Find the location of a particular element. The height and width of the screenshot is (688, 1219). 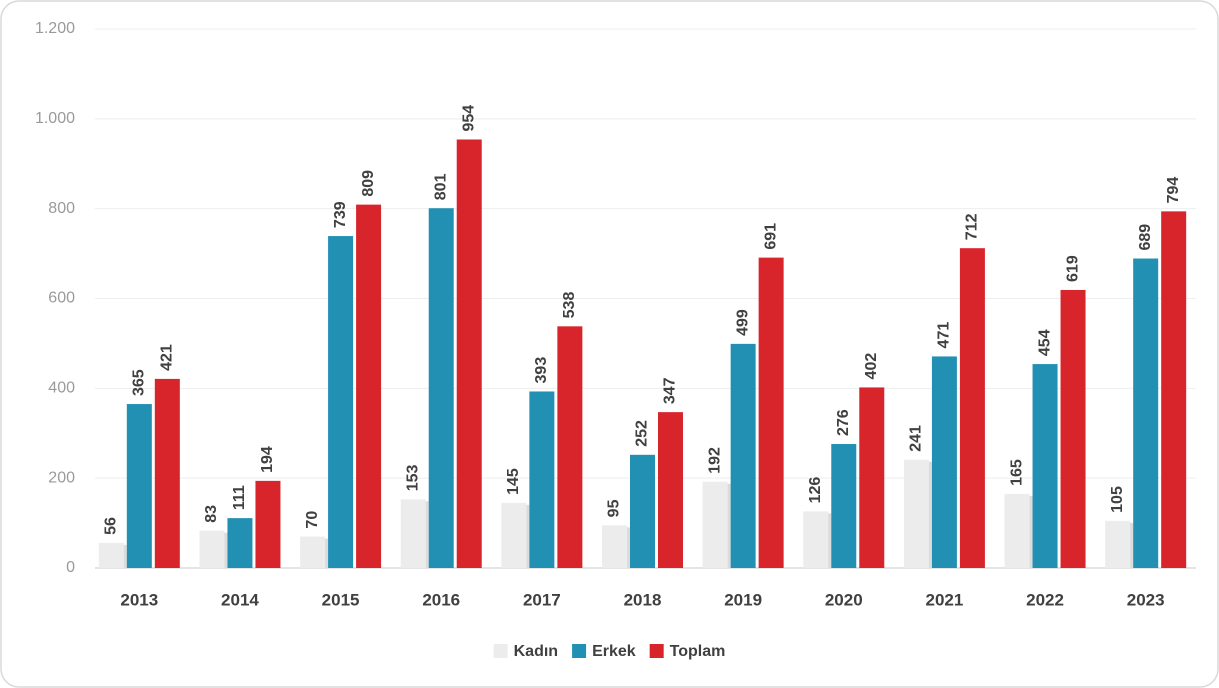

data-label: 471 is located at coordinates (944, 335).